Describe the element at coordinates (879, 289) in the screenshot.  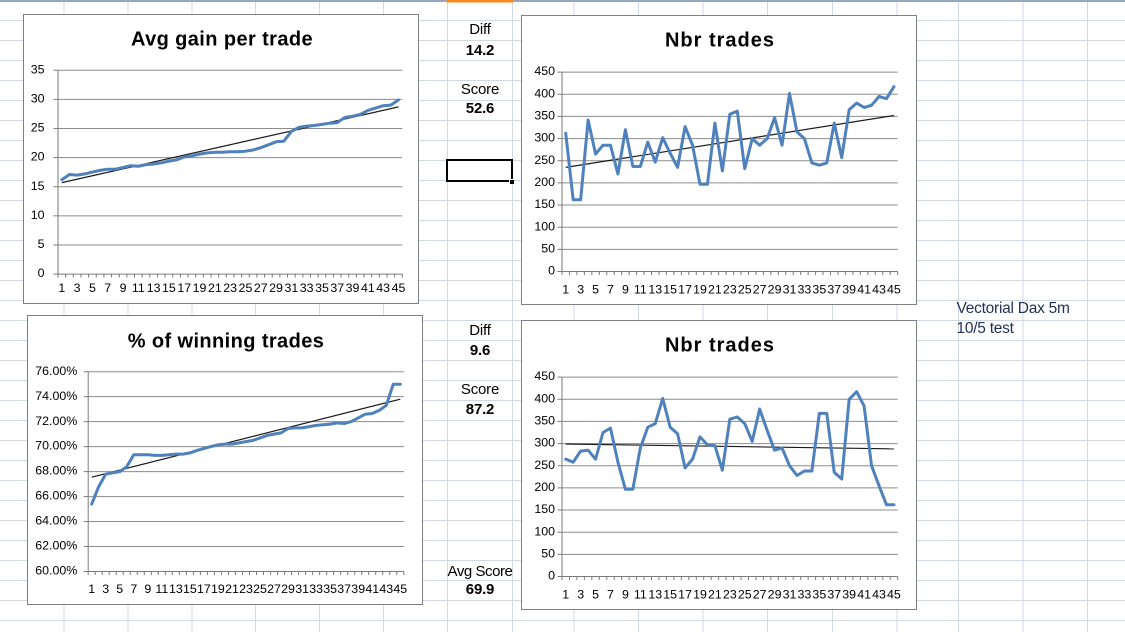
I see `svg-text: 43` at that location.